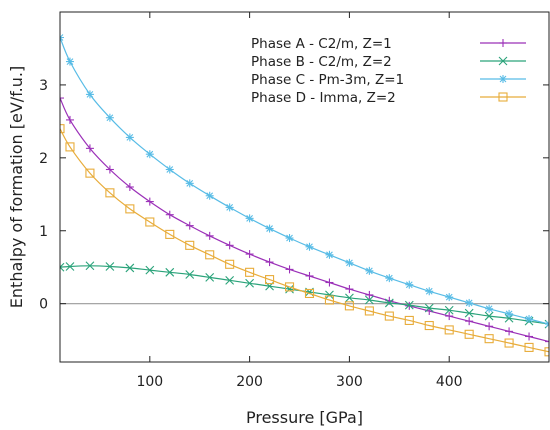 This screenshot has width=550, height=430. What do you see at coordinates (149, 382) in the screenshot?
I see `x-tick-label: 100` at bounding box center [149, 382].